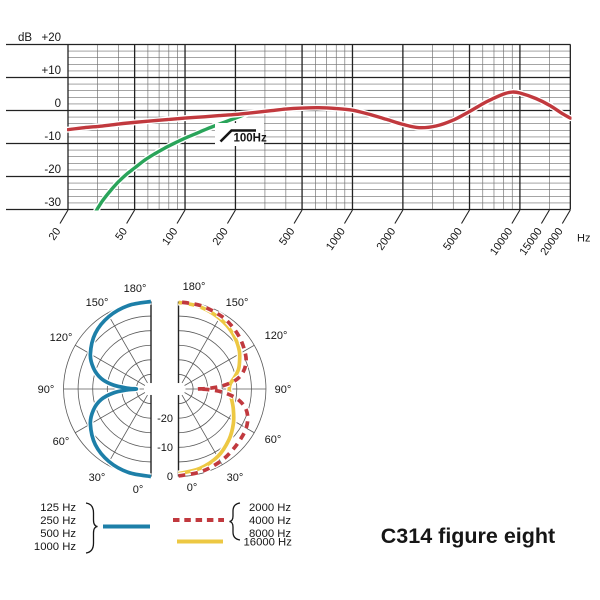 Image resolution: width=600 pixels, height=600 pixels. Describe the element at coordinates (336, 239) in the screenshot. I see `svg-text: 1000` at that location.